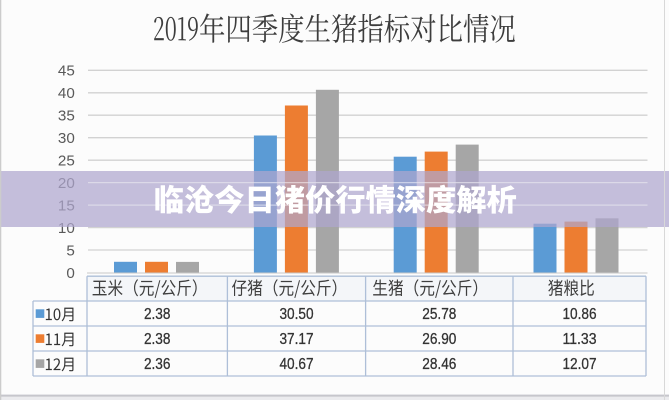  What do you see at coordinates (579, 364) in the screenshot?
I see `svg-text: 12.07` at bounding box center [579, 364].